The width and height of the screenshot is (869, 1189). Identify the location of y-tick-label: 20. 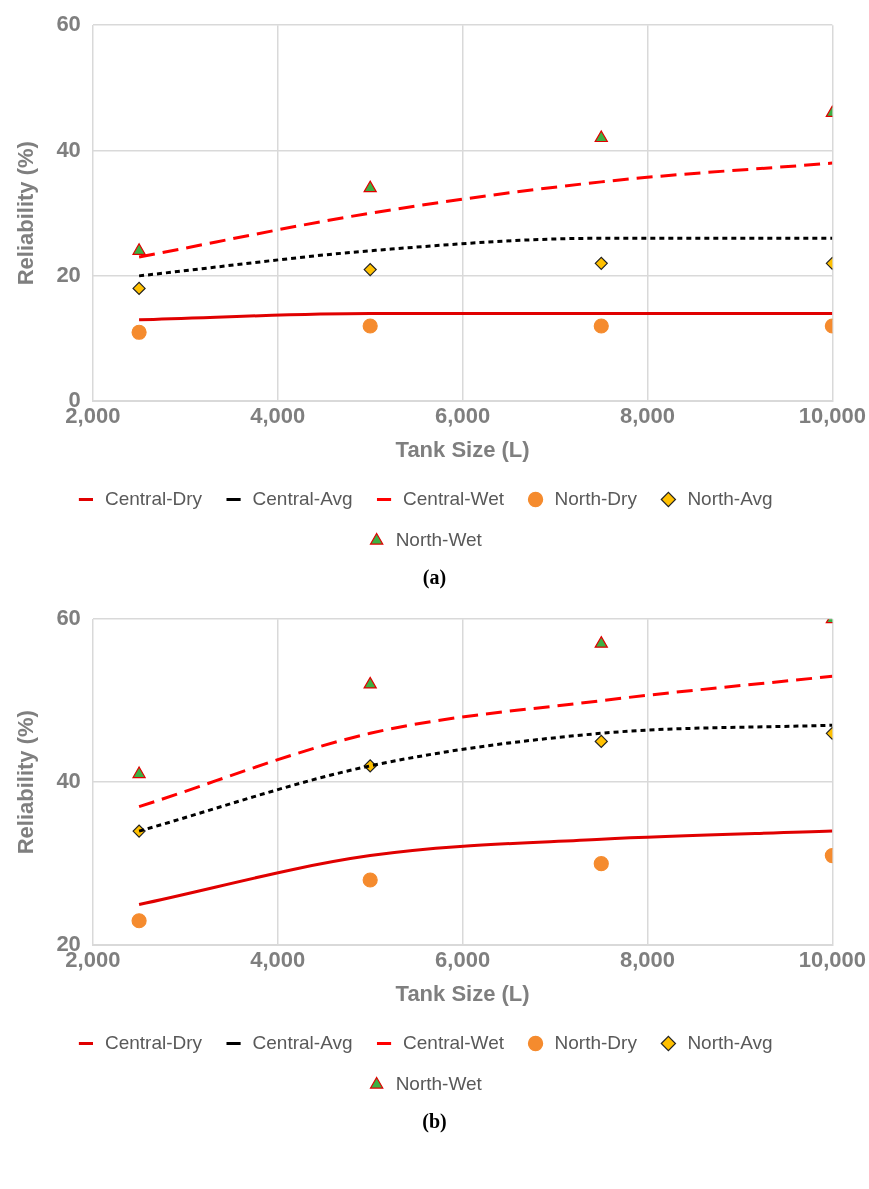
(68, 274).